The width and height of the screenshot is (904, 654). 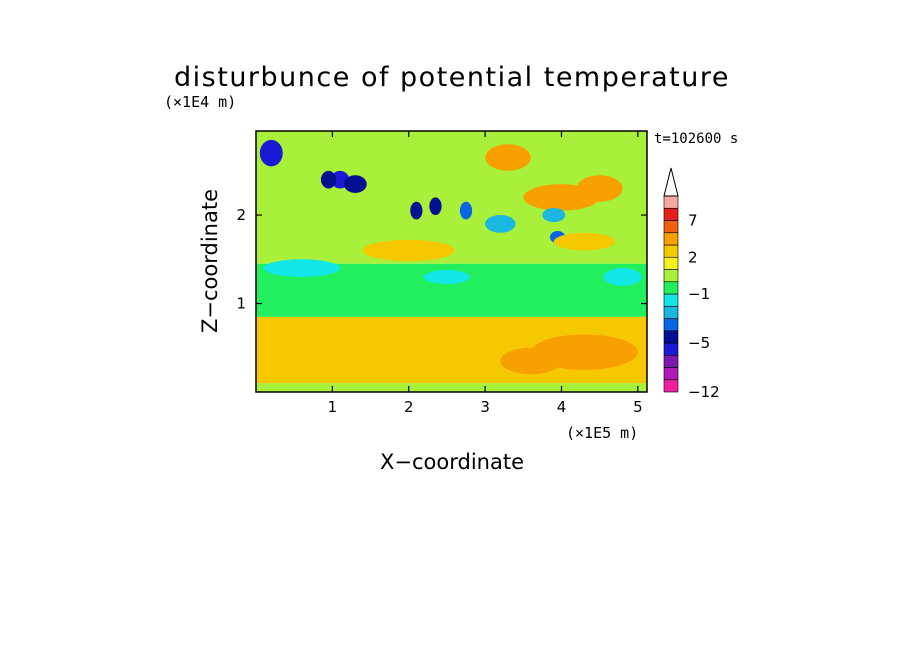 I want to click on y-axis-label: Z−coordinate, so click(x=210, y=261).